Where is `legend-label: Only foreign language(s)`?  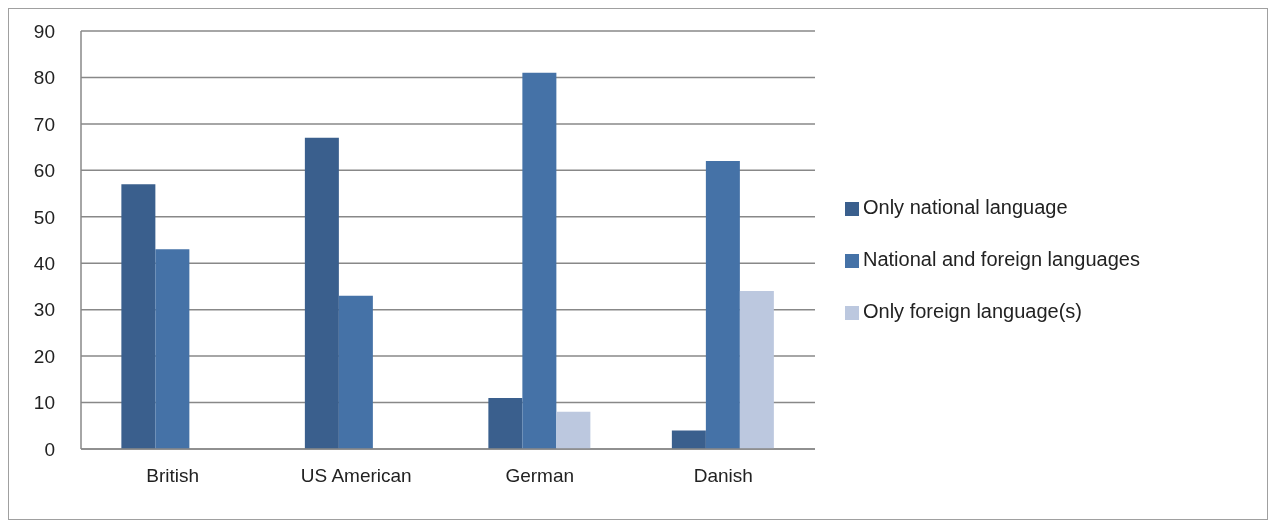
legend-label: Only foreign language(s) is located at coordinates (973, 311).